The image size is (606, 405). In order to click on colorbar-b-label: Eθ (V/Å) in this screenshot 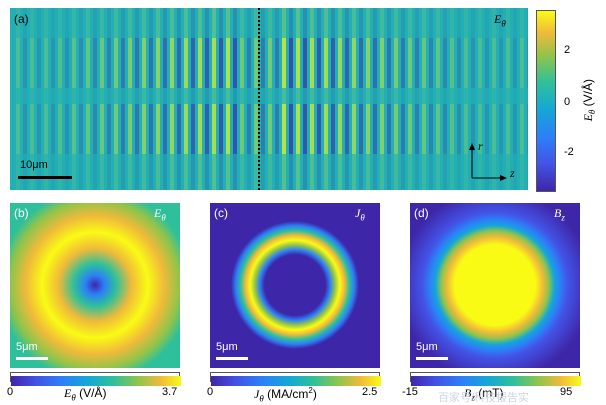, I will do `click(85, 394)`.